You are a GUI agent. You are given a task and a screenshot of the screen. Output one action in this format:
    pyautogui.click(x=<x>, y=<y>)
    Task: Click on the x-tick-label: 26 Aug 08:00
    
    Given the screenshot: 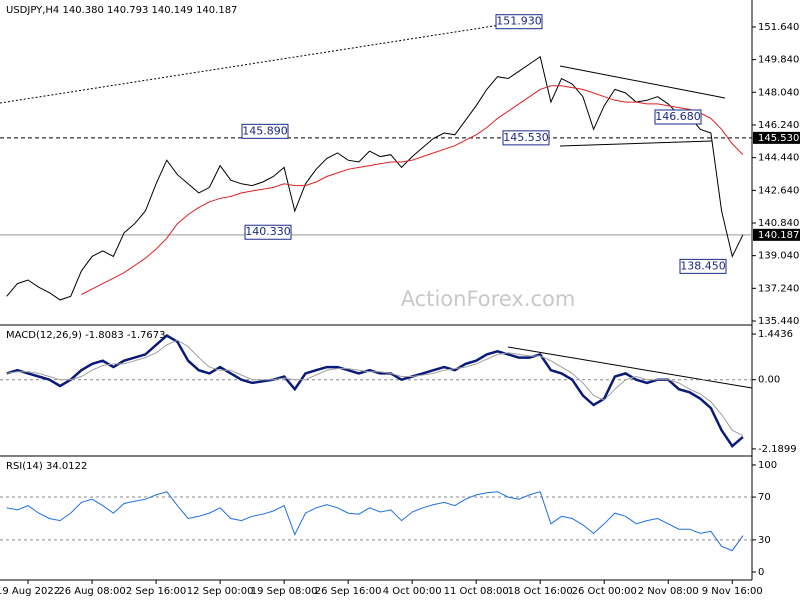 What is the action you would take?
    pyautogui.click(x=91, y=591)
    